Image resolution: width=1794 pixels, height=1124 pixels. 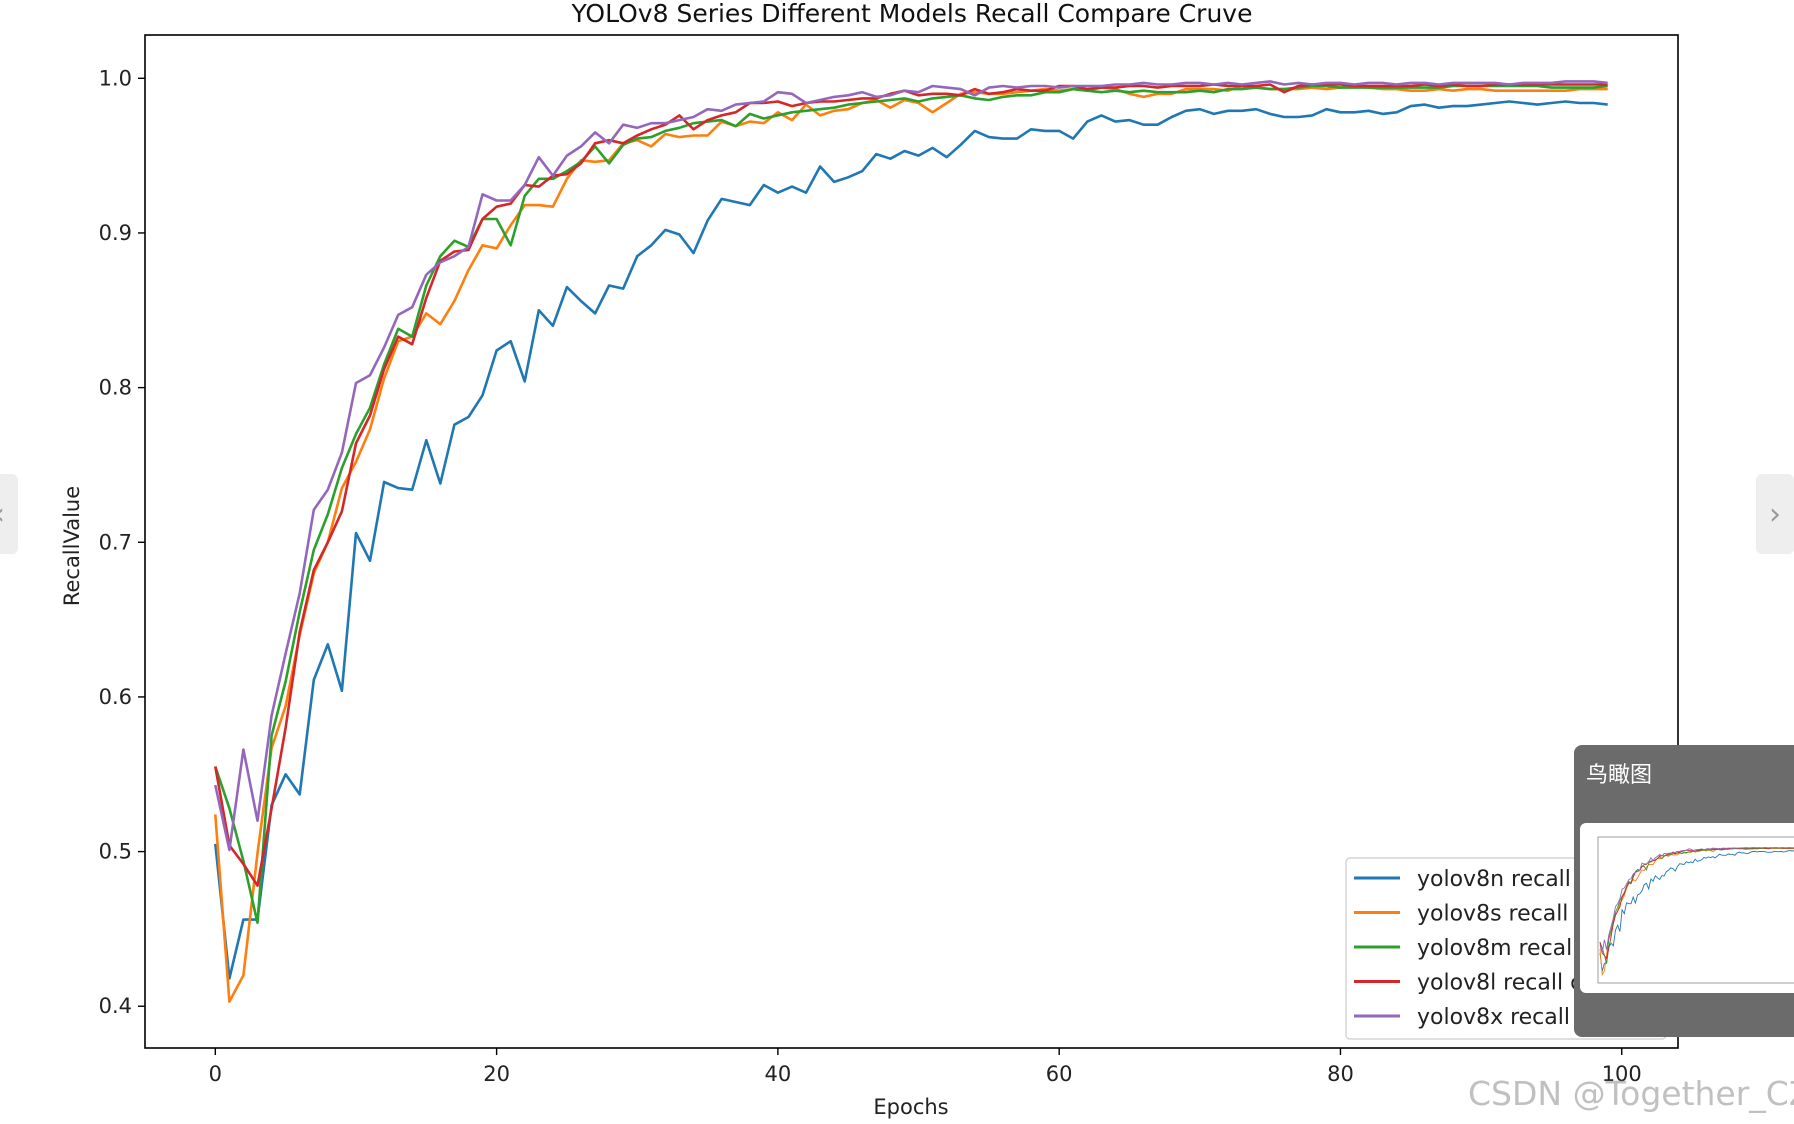 I want to click on y-tick-label: 1.0, so click(x=115, y=78).